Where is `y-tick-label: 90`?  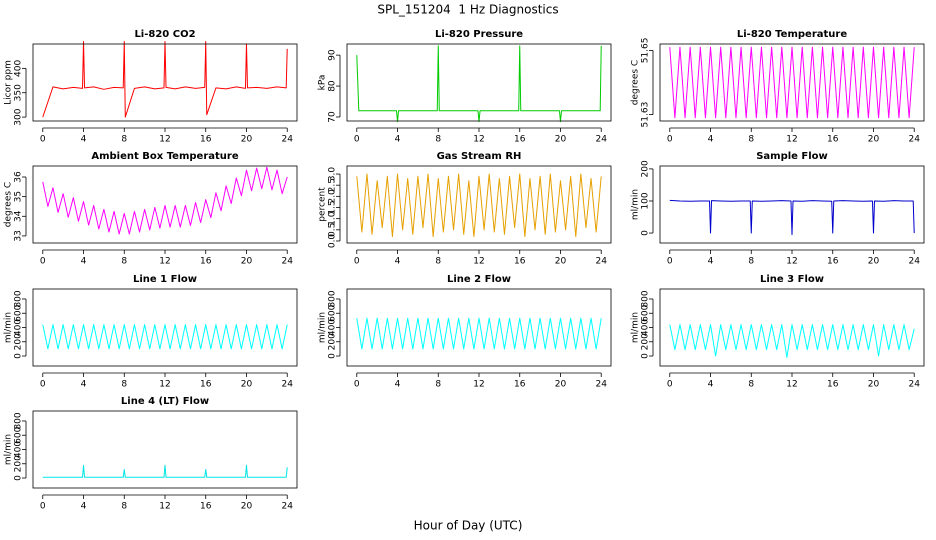
y-tick-label: 90 is located at coordinates (333, 55).